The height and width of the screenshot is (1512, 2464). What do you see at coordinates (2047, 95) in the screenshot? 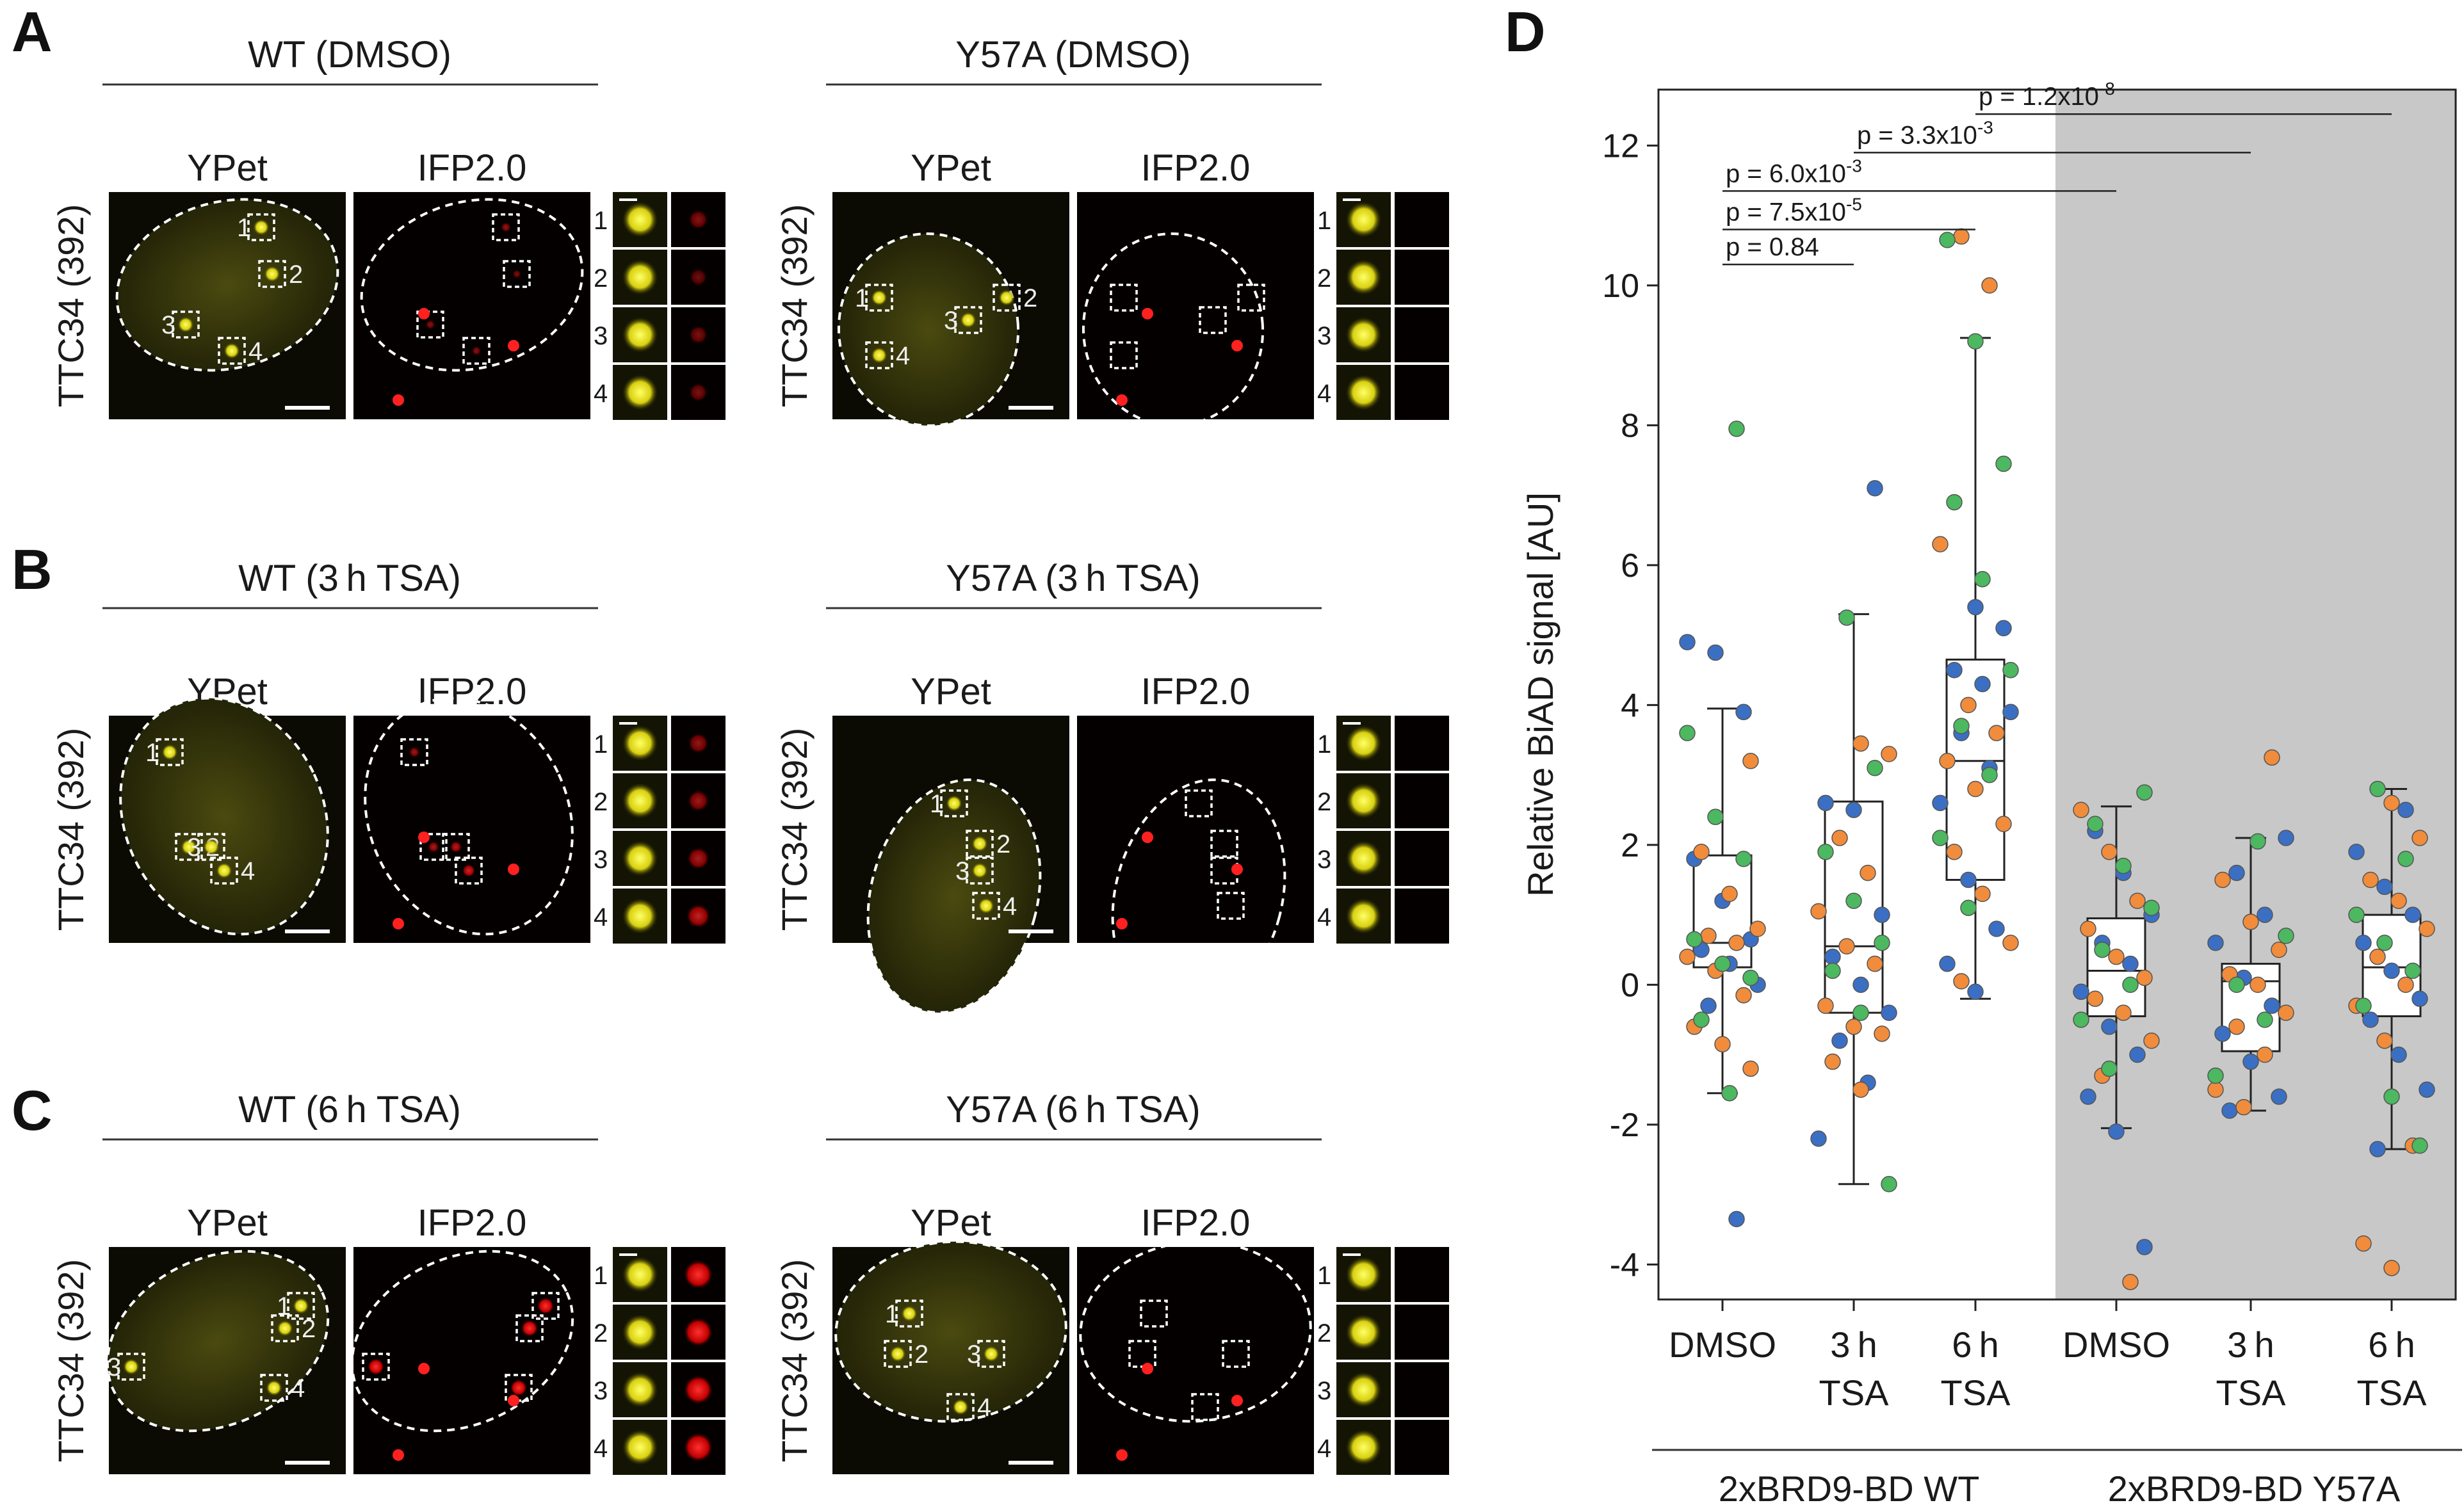
I see `pvalue-label: p = 1.2x10-8` at bounding box center [2047, 95].